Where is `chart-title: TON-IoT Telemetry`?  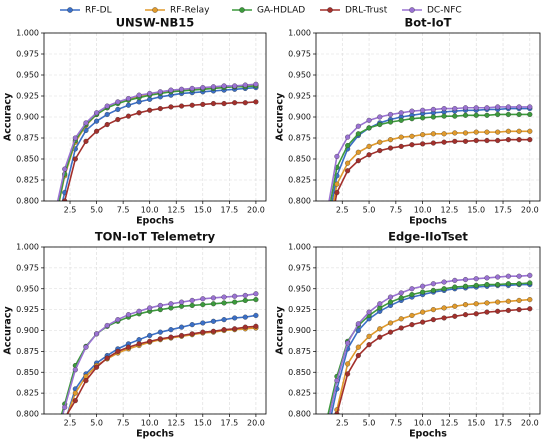
chart-title: TON-IoT Telemetry is located at coordinates (155, 237).